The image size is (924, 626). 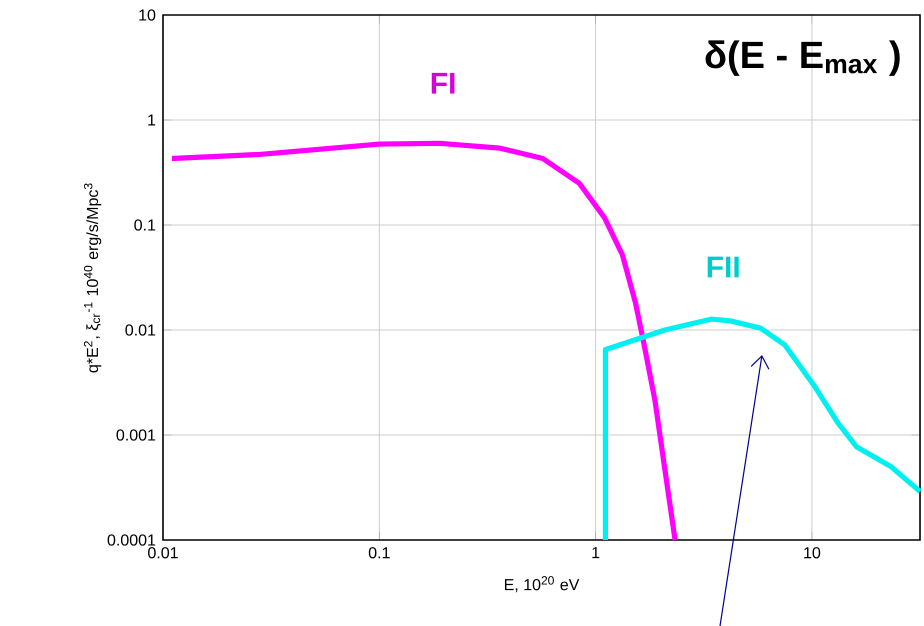 What do you see at coordinates (147, 15) in the screenshot?
I see `y-tick-label: 10` at bounding box center [147, 15].